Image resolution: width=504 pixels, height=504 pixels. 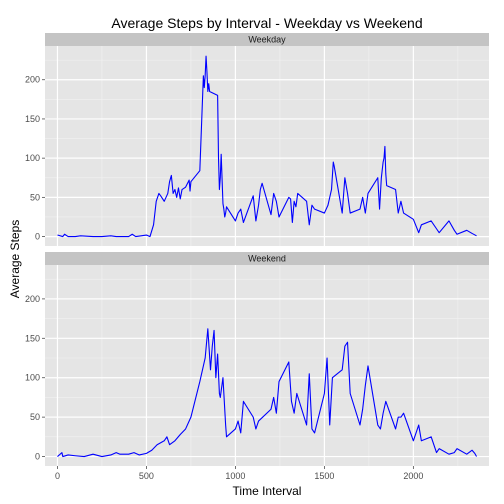 I want to click on strip-label-weekday: Weekday, so click(x=267, y=40).